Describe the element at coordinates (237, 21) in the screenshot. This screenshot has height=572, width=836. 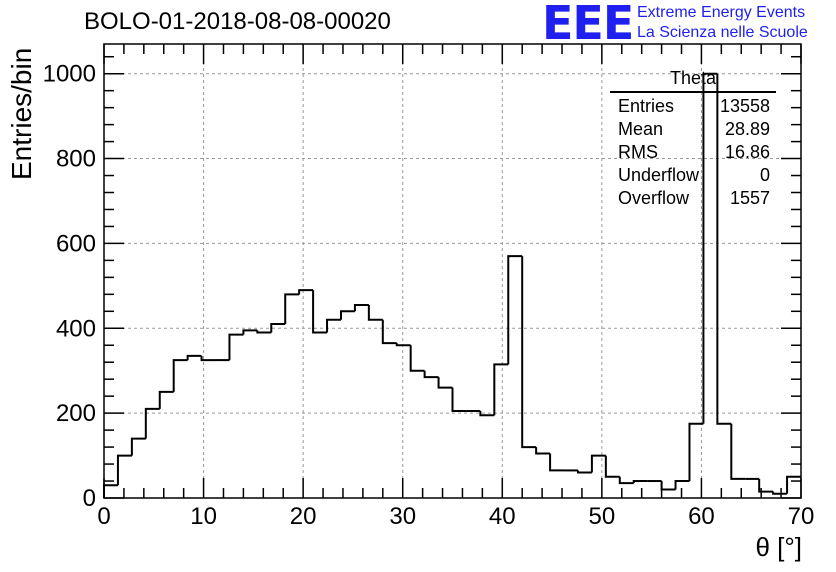
I see `chart-title: BOLO-01-2018-08-08-00020` at that location.